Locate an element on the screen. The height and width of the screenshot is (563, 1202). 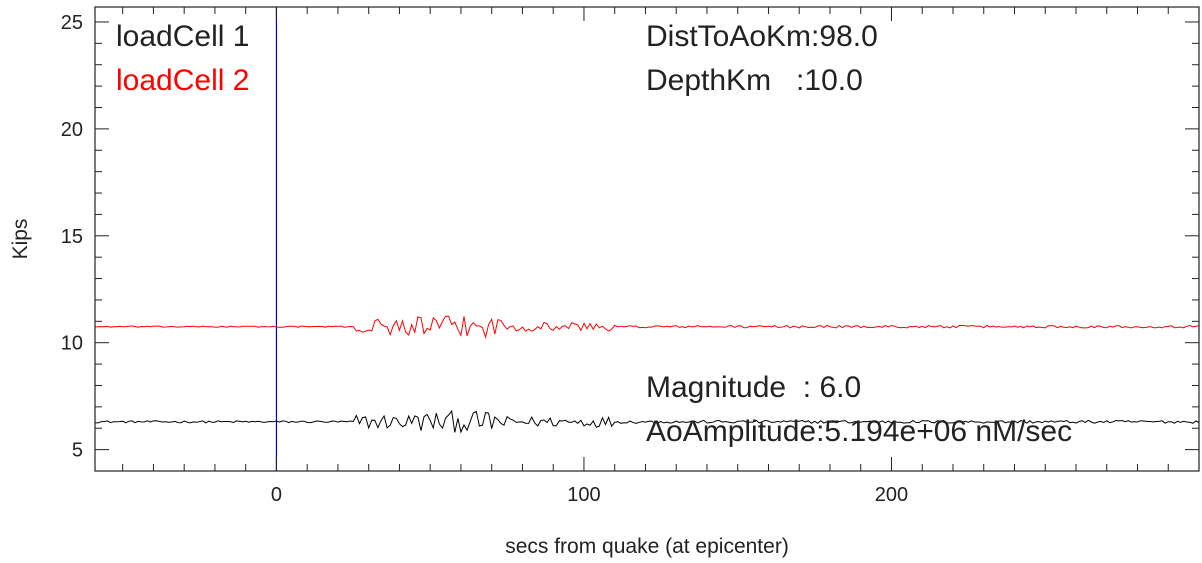
y-tick-label: 25 is located at coordinates (72, 23).